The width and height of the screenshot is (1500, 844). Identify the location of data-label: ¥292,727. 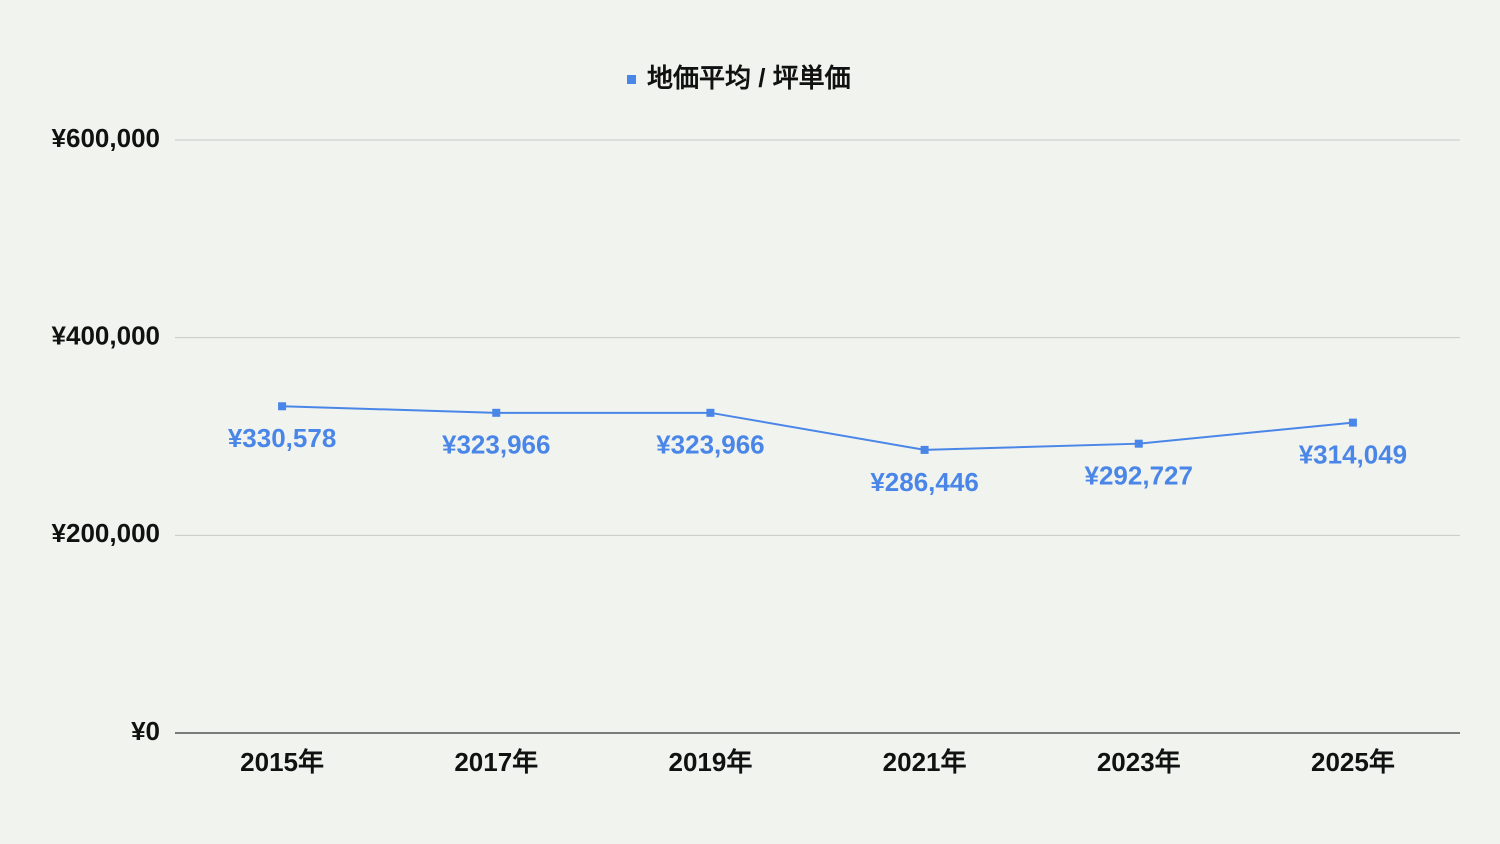
(1139, 476).